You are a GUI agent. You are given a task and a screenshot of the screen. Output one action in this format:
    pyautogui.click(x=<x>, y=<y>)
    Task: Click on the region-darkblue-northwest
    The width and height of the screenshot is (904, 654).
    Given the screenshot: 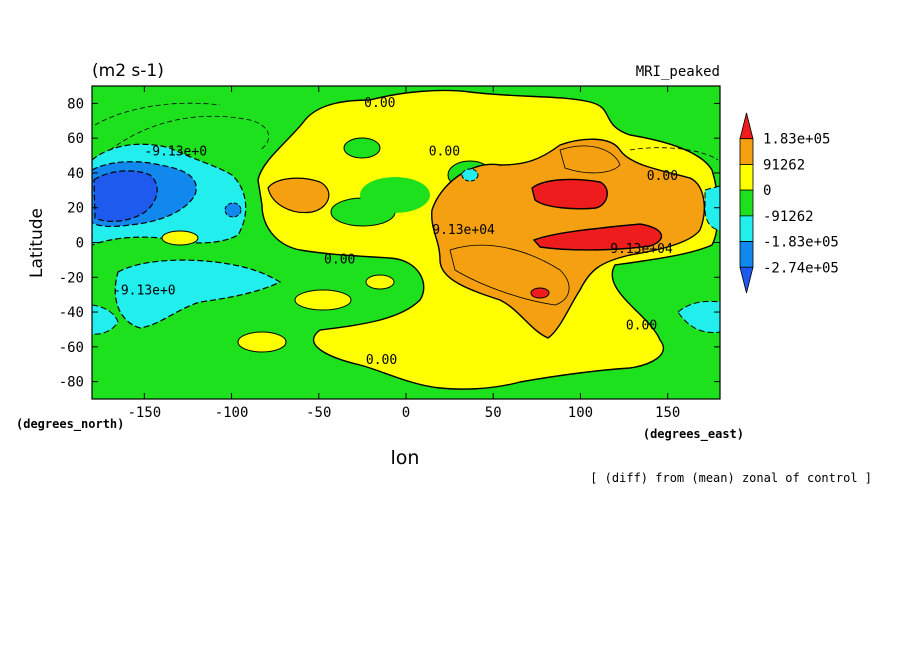 What is the action you would take?
    pyautogui.click(x=125, y=196)
    